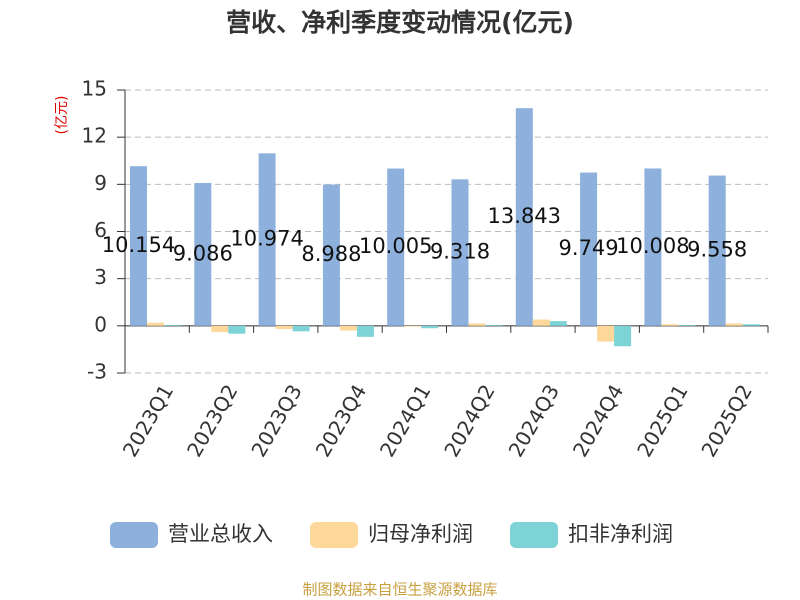  I want to click on value-label: 10.154, so click(138, 245).